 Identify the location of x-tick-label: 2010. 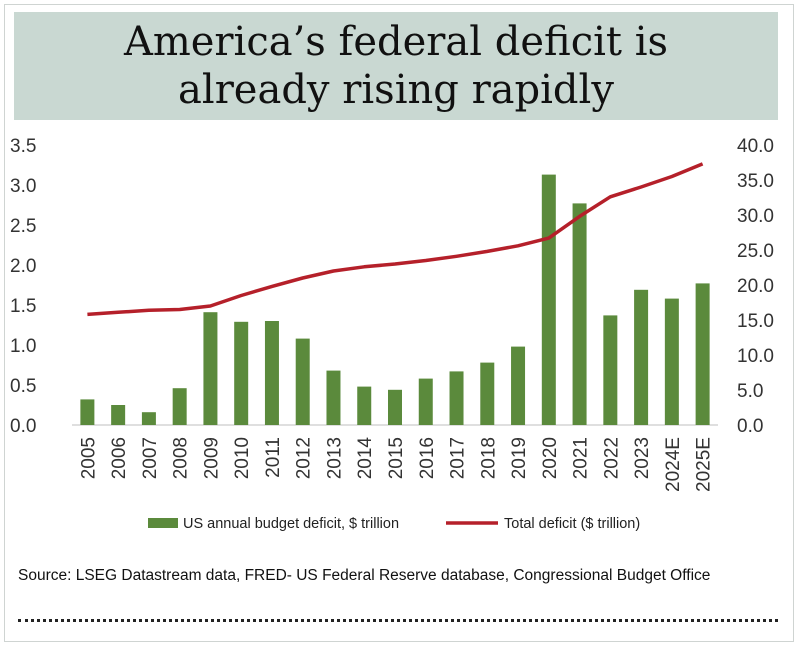
(242, 458).